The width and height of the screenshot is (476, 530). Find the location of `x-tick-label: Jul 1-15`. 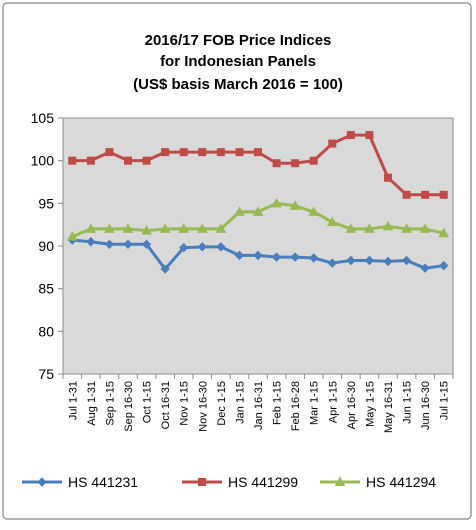

x-tick-label: Jul 1-15 is located at coordinates (445, 400).